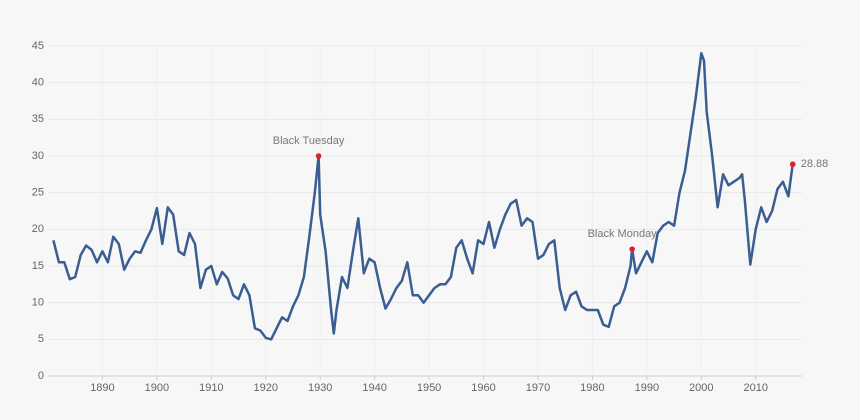 The image size is (860, 420). What do you see at coordinates (38, 229) in the screenshot?
I see `y-tick-label: 20` at bounding box center [38, 229].